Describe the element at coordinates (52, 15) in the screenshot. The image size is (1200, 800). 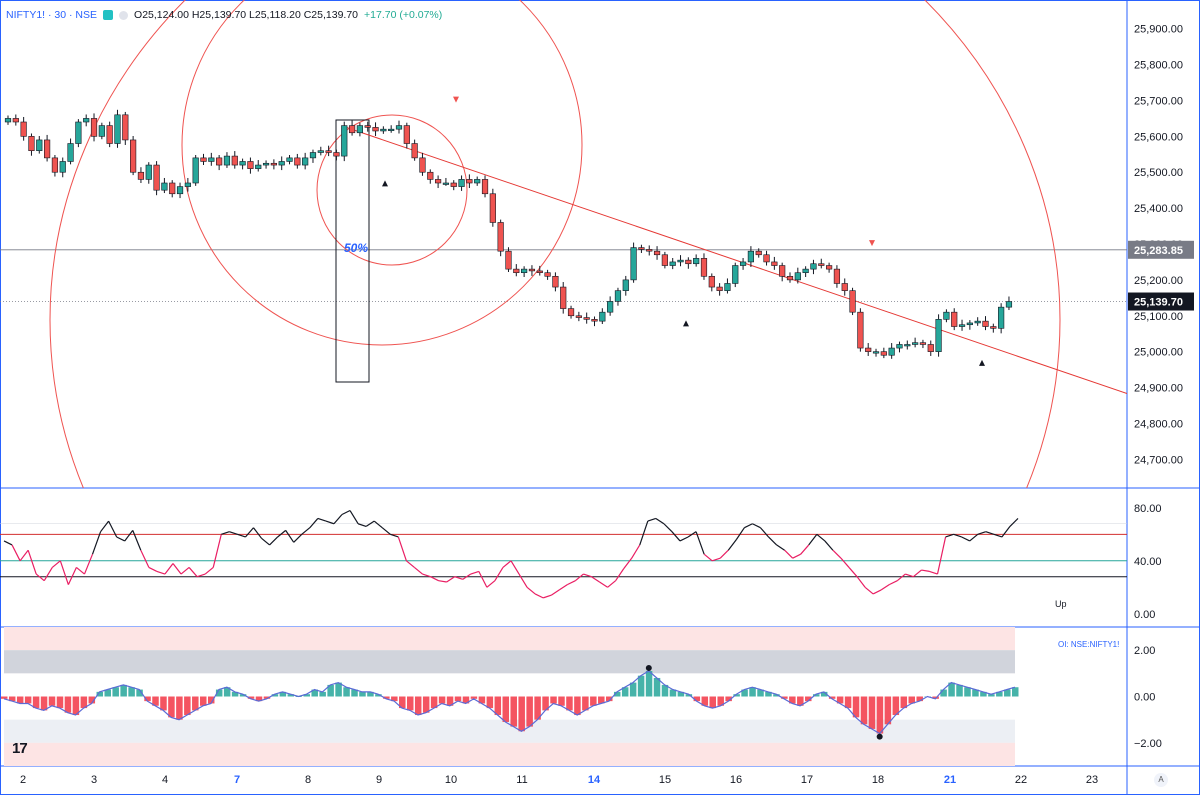
I see `symbol-label: NIFTY1! · 30 · NSE` at that location.